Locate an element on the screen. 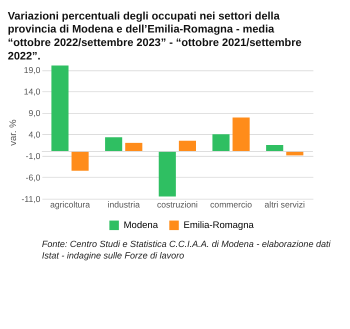 Image resolution: width=350 pixels, height=329 pixels. x-tick-label: agricoltura is located at coordinates (70, 205).